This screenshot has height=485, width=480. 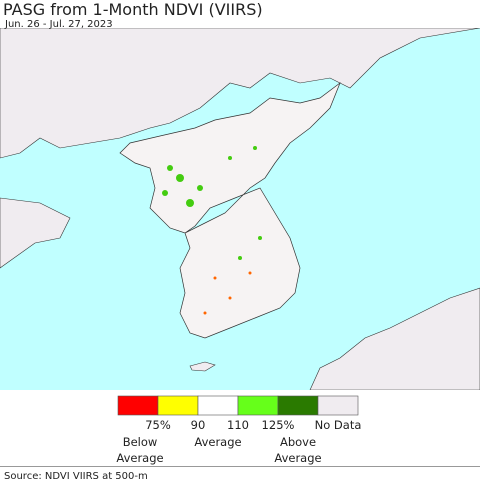 I want to click on legend-caption: Above Average, so click(x=298, y=450).